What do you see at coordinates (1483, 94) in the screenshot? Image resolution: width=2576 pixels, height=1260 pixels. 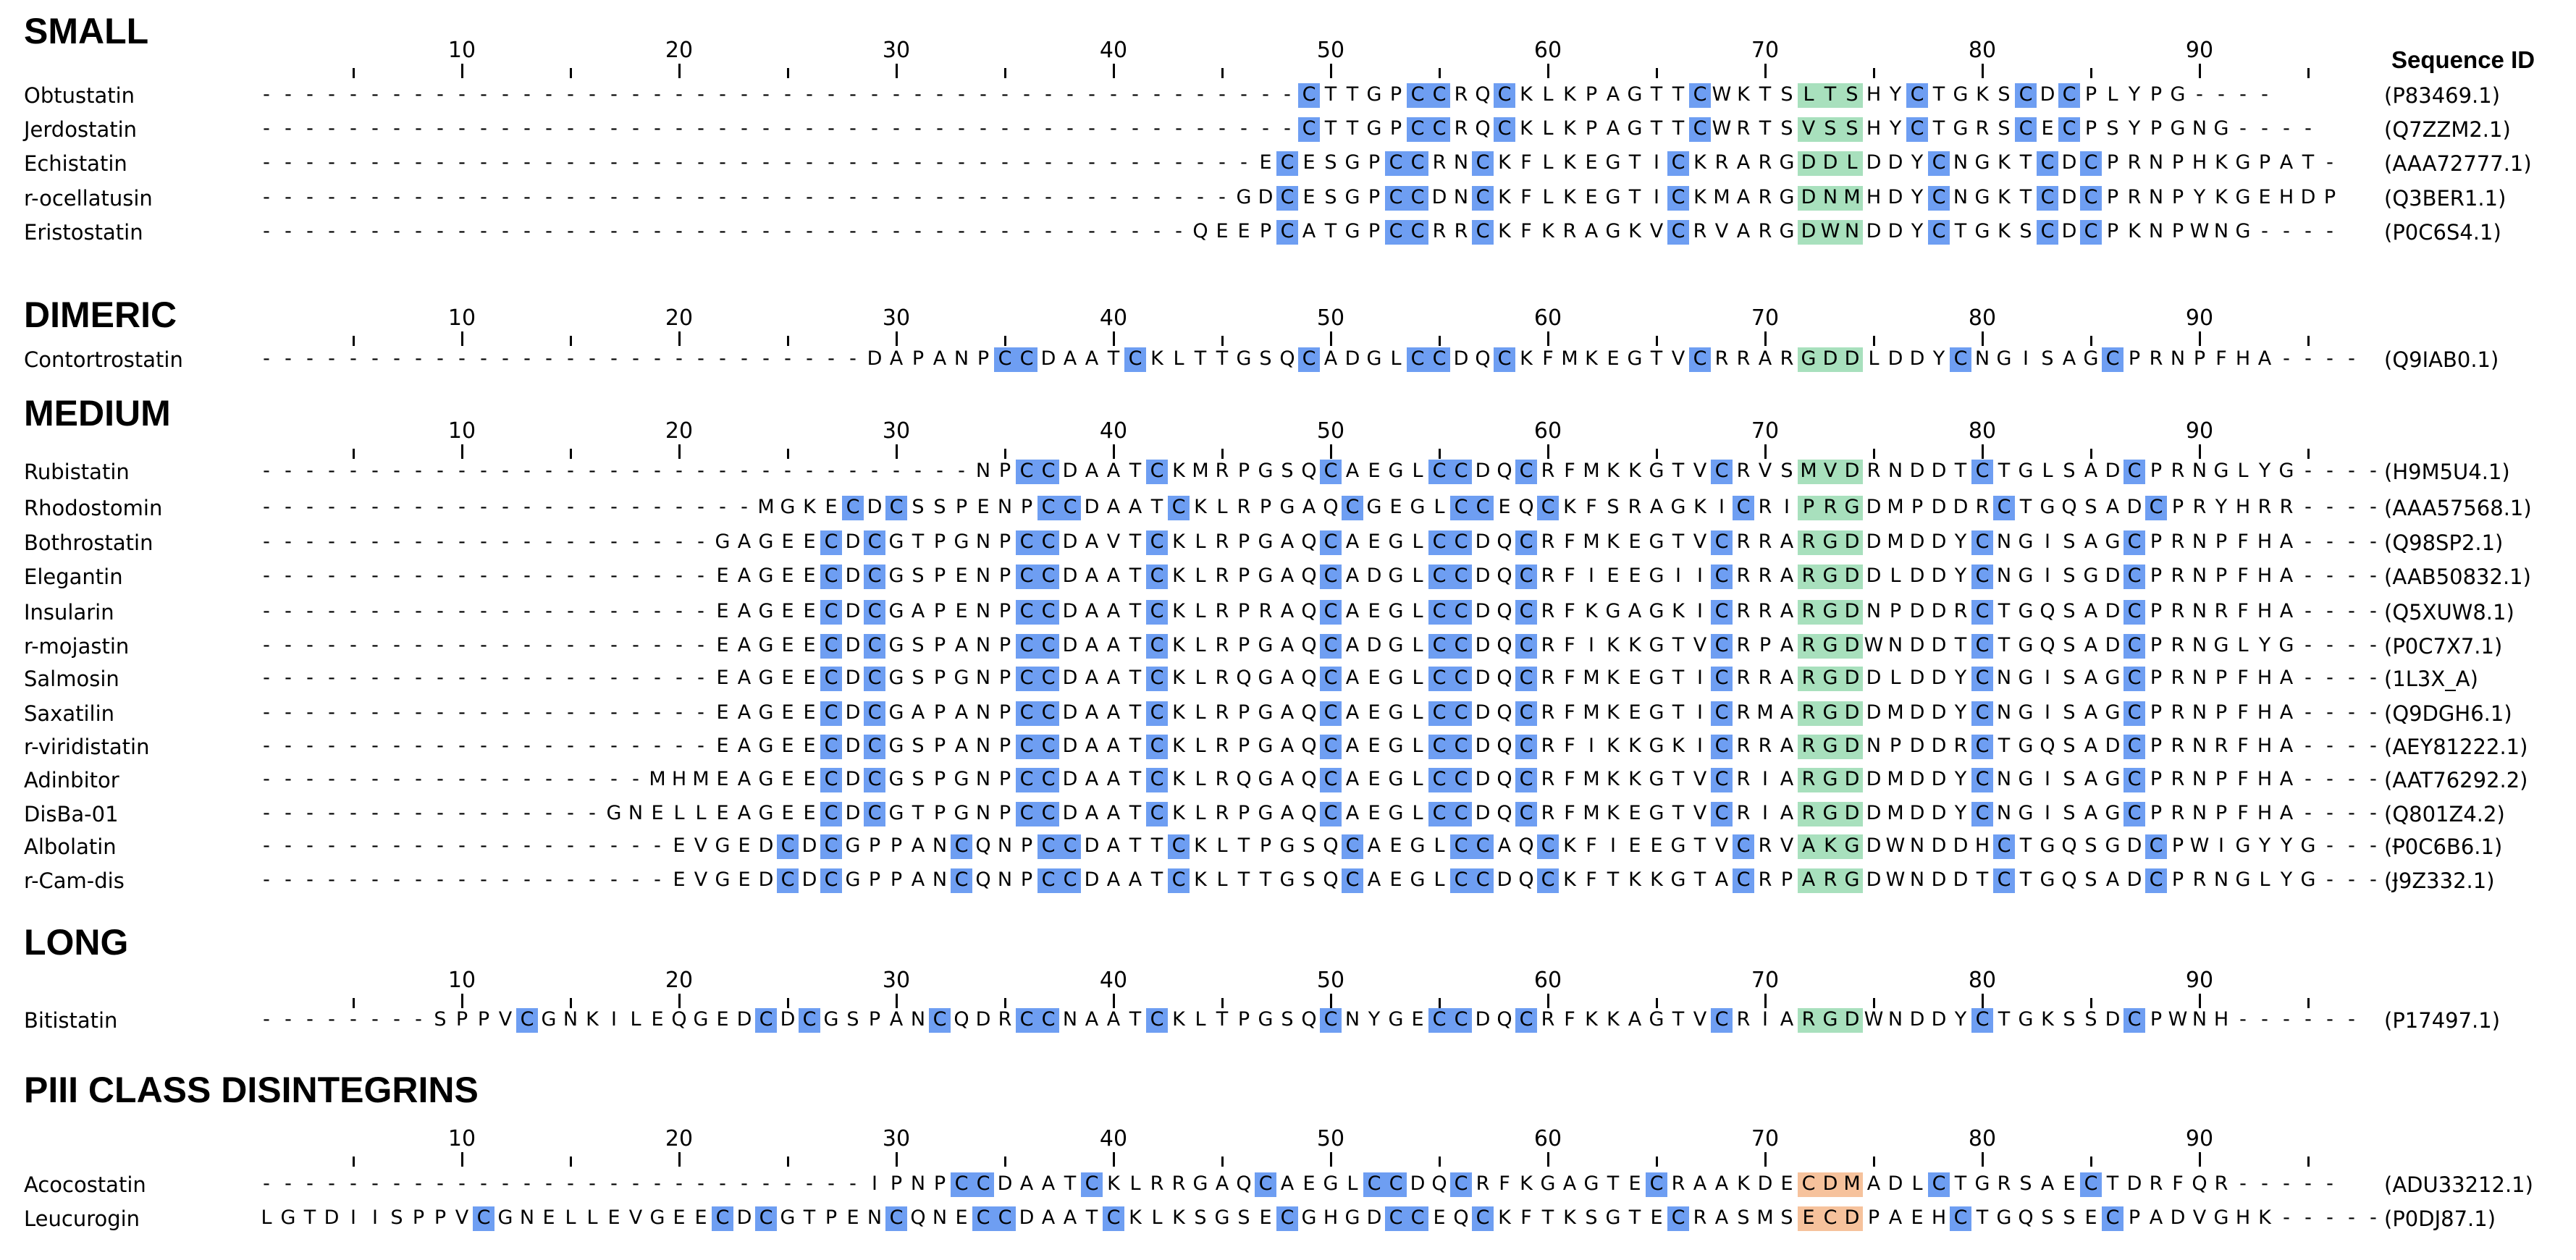 I see `residue: Q` at bounding box center [1483, 94].